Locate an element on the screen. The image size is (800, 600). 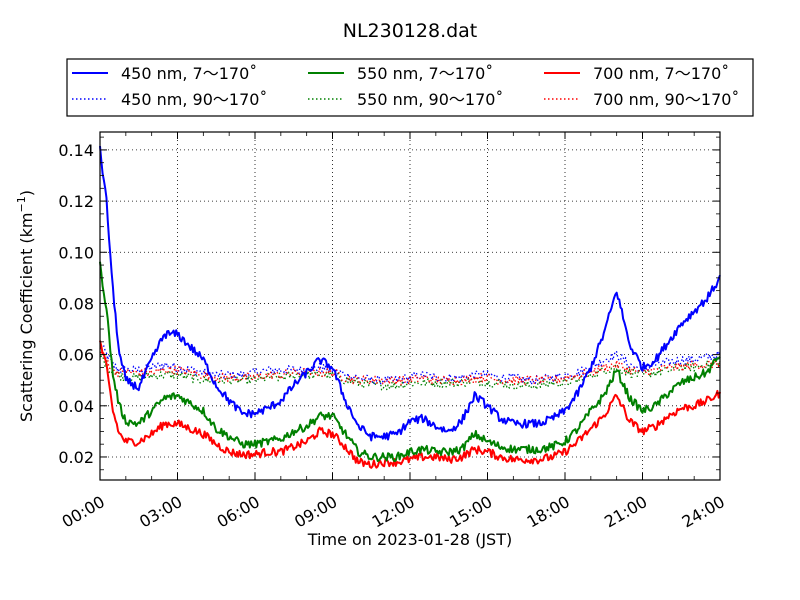
y-tick-label: 0.12 is located at coordinates (76, 201).